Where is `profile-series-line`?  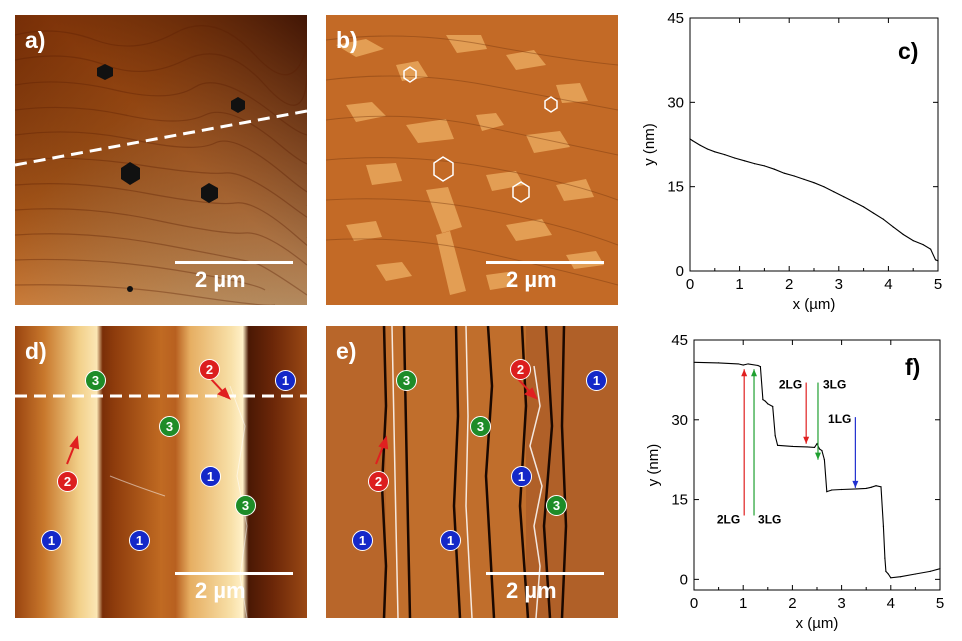
profile-series-line is located at coordinates (817, 470).